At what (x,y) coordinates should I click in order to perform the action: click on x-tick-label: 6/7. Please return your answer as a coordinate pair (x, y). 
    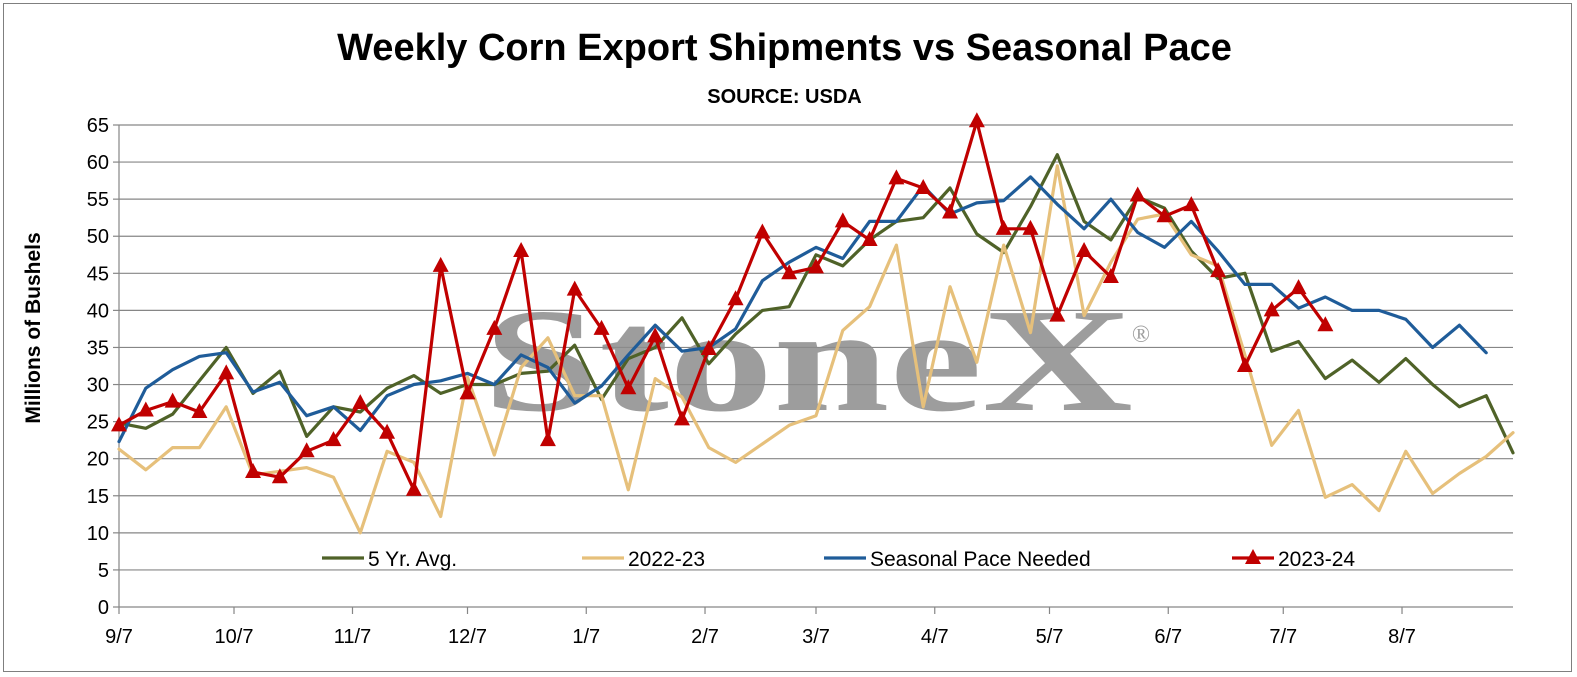
    Looking at the image, I should click on (1168, 637).